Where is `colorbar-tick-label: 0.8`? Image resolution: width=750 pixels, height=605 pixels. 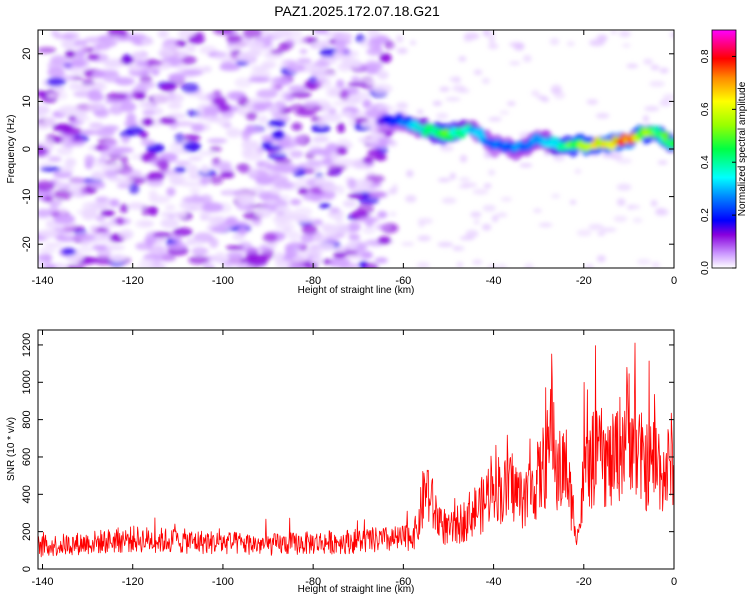 colorbar-tick-label: 0.8 is located at coordinates (705, 56).